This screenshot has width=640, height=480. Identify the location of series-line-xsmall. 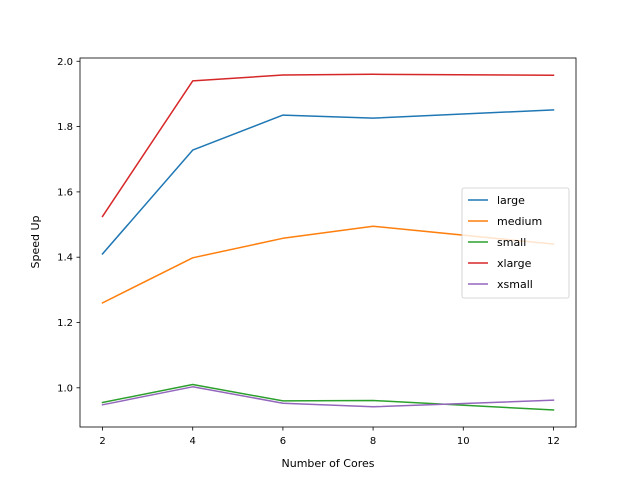
(328, 397).